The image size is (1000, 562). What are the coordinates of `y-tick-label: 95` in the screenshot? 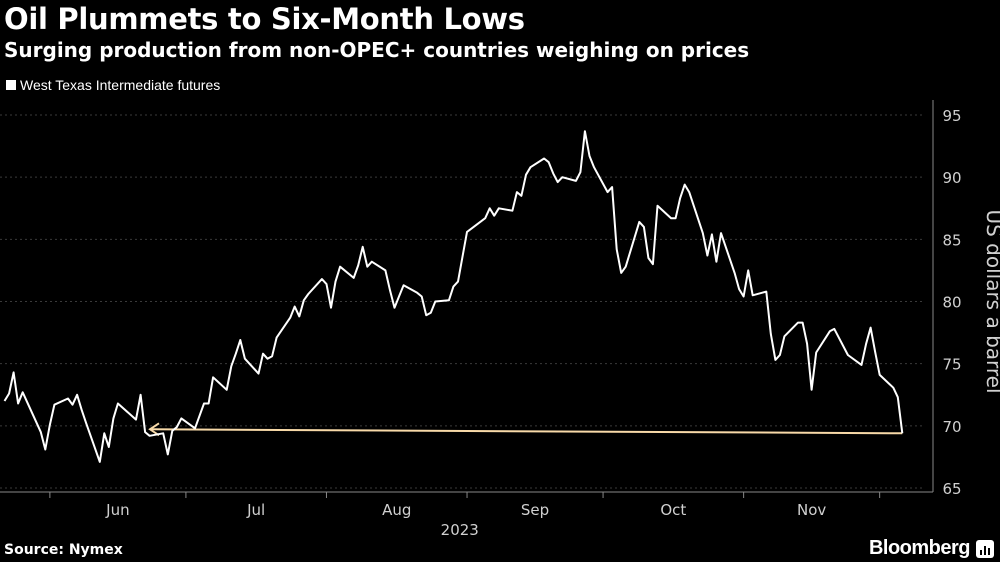 It's located at (951, 116).